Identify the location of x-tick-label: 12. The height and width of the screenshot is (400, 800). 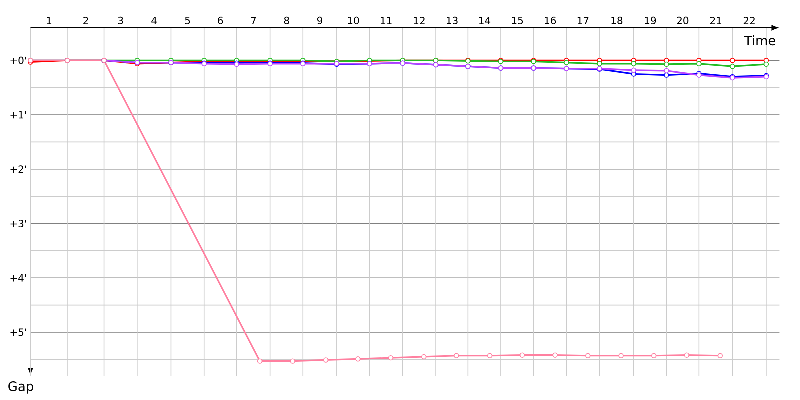
(419, 20).